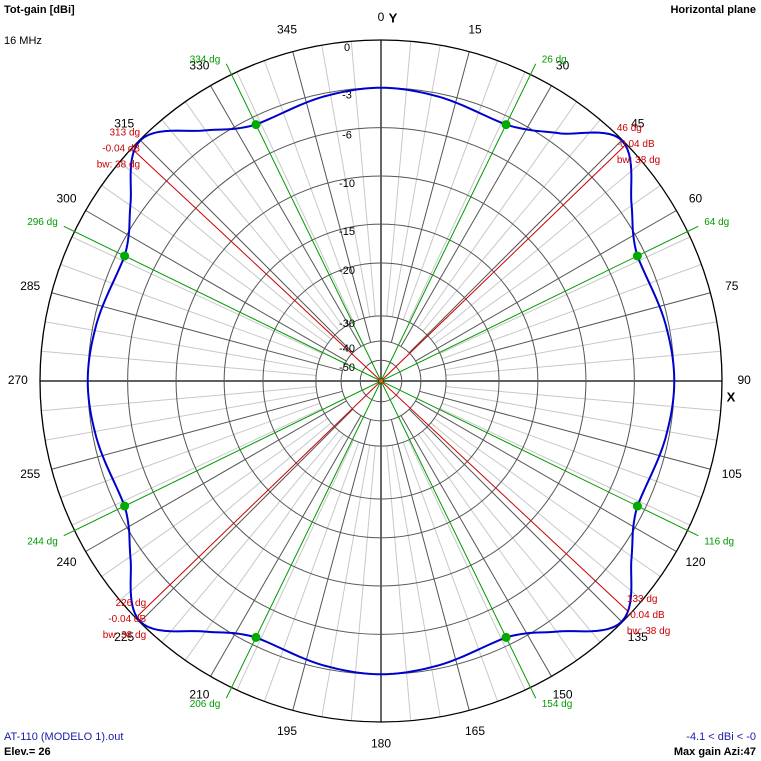 This screenshot has width=761, height=761. Describe the element at coordinates (716, 222) in the screenshot. I see `bw-angle-label: 64 dg` at that location.